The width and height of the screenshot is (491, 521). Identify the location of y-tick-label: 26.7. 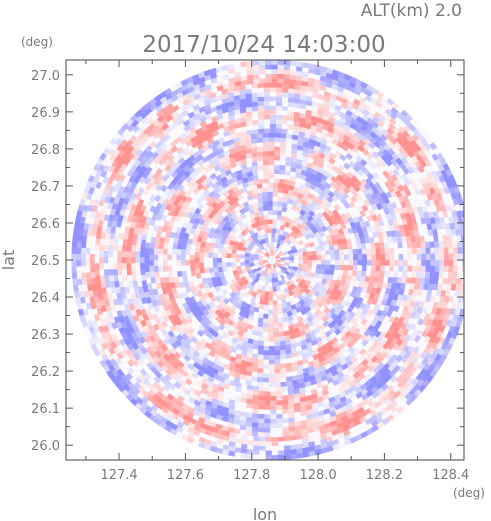
(45, 187).